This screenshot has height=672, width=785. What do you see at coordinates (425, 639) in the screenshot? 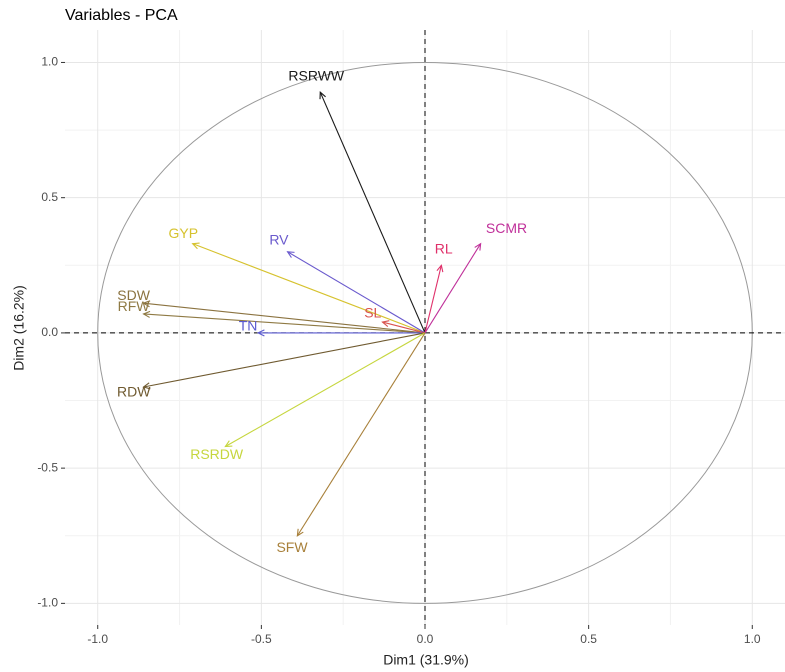
I see `x-tick-label: 0.0` at bounding box center [425, 639].